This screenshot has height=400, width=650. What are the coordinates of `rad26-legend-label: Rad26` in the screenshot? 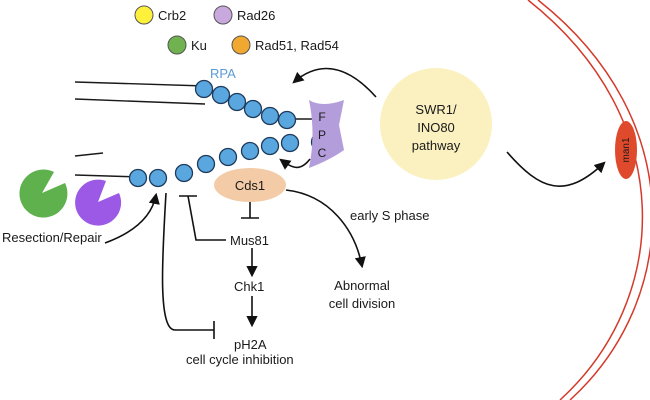 It's located at (256, 15).